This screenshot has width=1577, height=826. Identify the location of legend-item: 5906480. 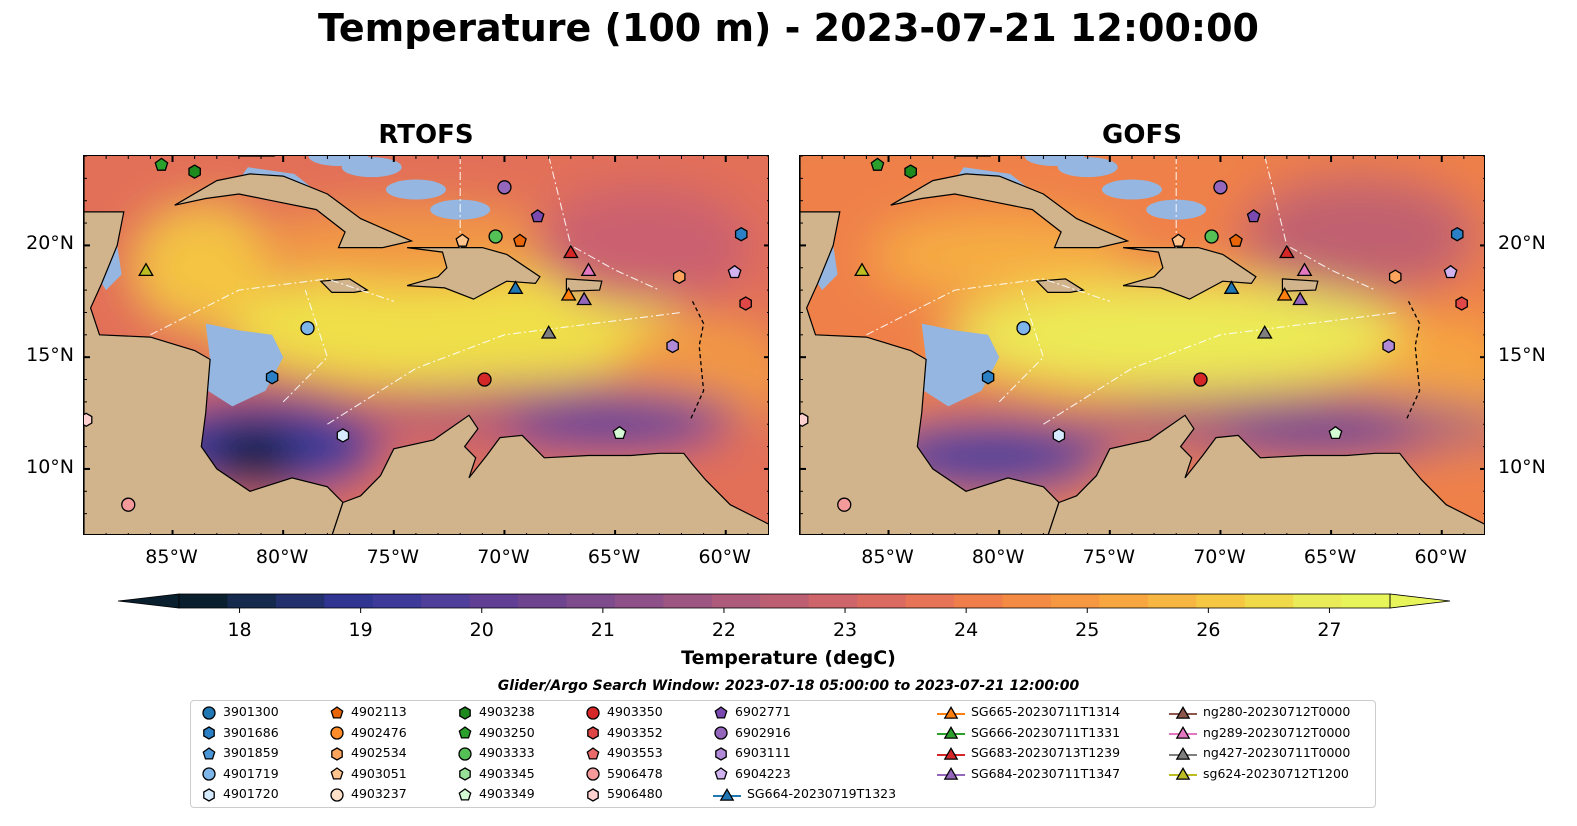
(624, 794).